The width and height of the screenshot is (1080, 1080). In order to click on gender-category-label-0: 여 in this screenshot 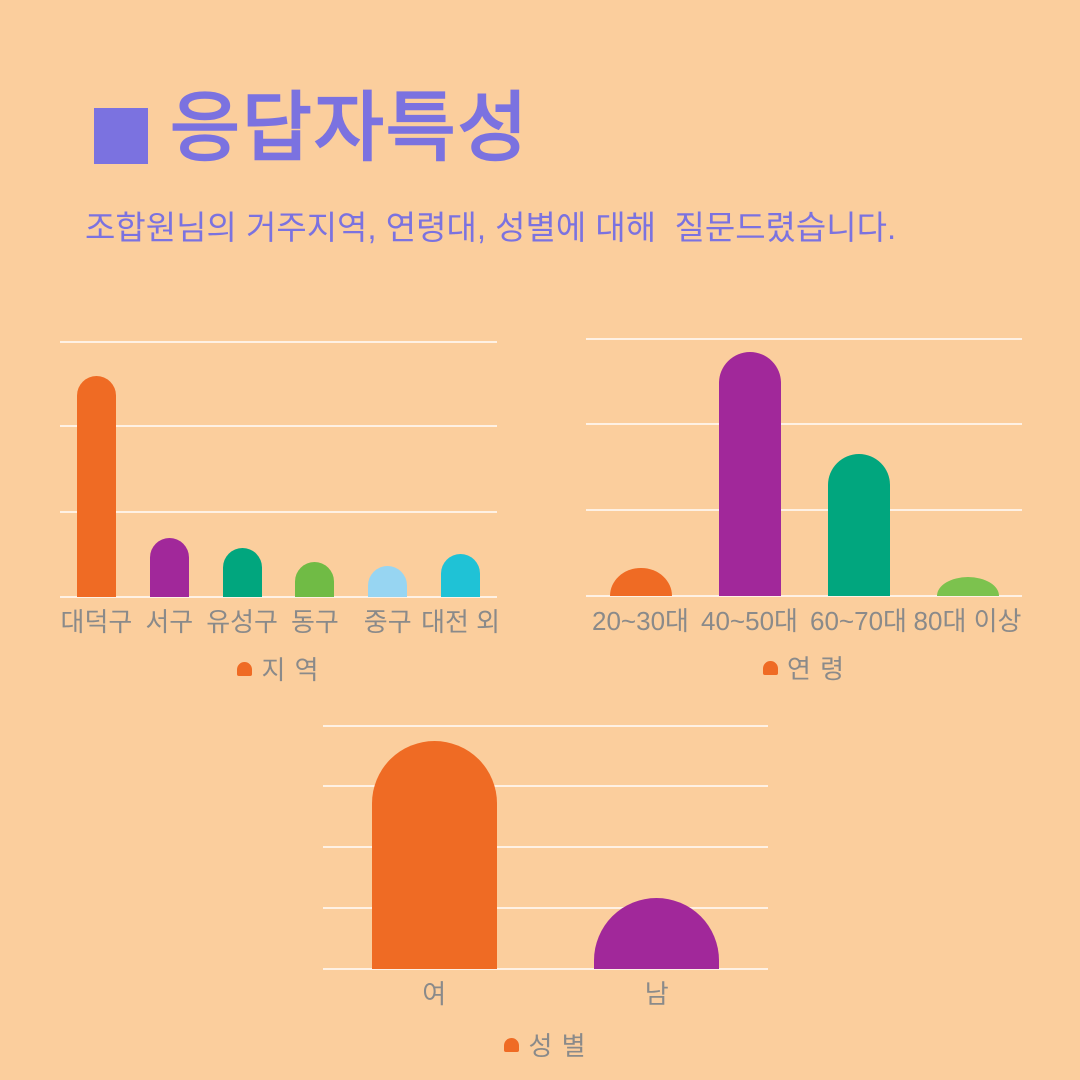, I will do `click(434, 994)`.